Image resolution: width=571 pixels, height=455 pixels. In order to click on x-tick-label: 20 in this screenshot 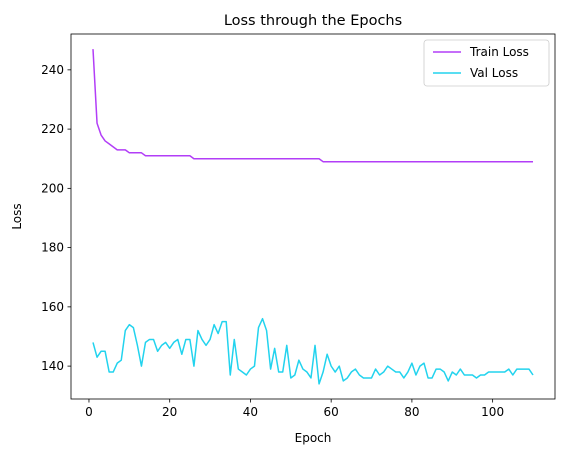, I will do `click(169, 412)`.